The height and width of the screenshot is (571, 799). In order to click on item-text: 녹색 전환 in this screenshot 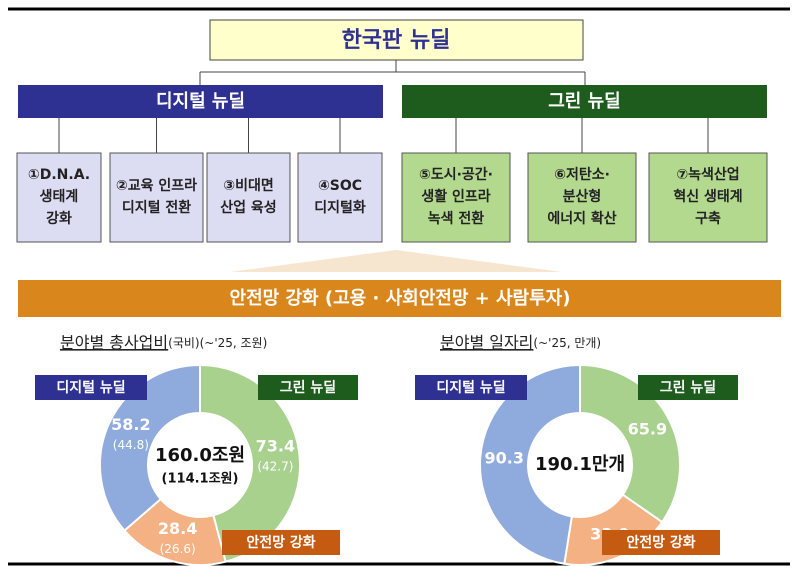, I will do `click(456, 218)`.